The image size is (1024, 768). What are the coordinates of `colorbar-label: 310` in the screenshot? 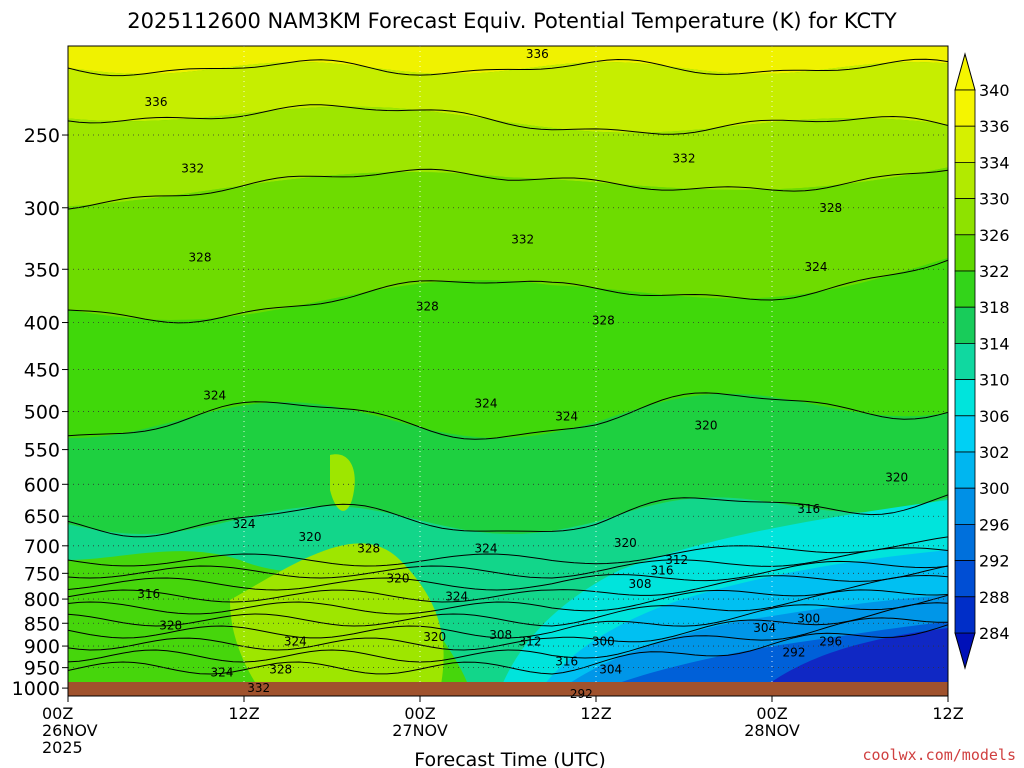 It's located at (994, 380).